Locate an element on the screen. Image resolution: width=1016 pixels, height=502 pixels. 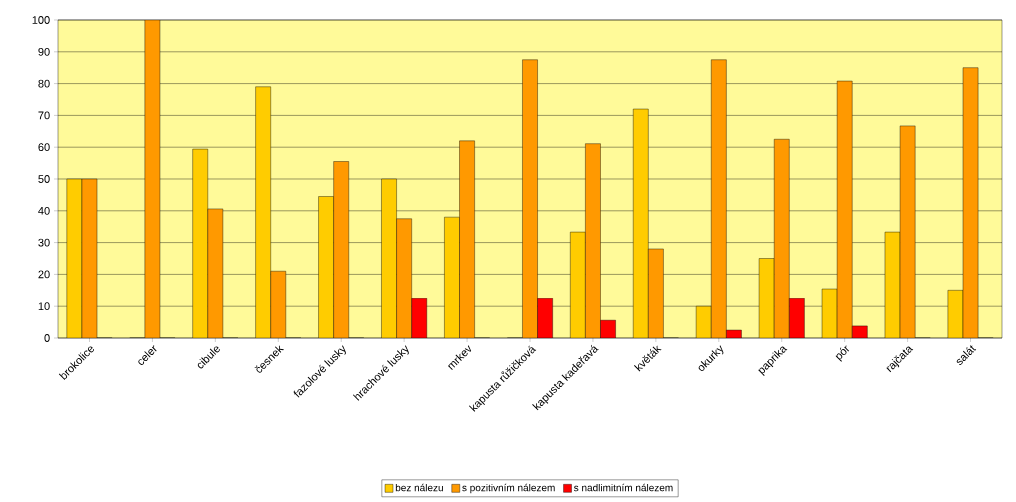
y-tick-label: 90 is located at coordinates (44, 51).